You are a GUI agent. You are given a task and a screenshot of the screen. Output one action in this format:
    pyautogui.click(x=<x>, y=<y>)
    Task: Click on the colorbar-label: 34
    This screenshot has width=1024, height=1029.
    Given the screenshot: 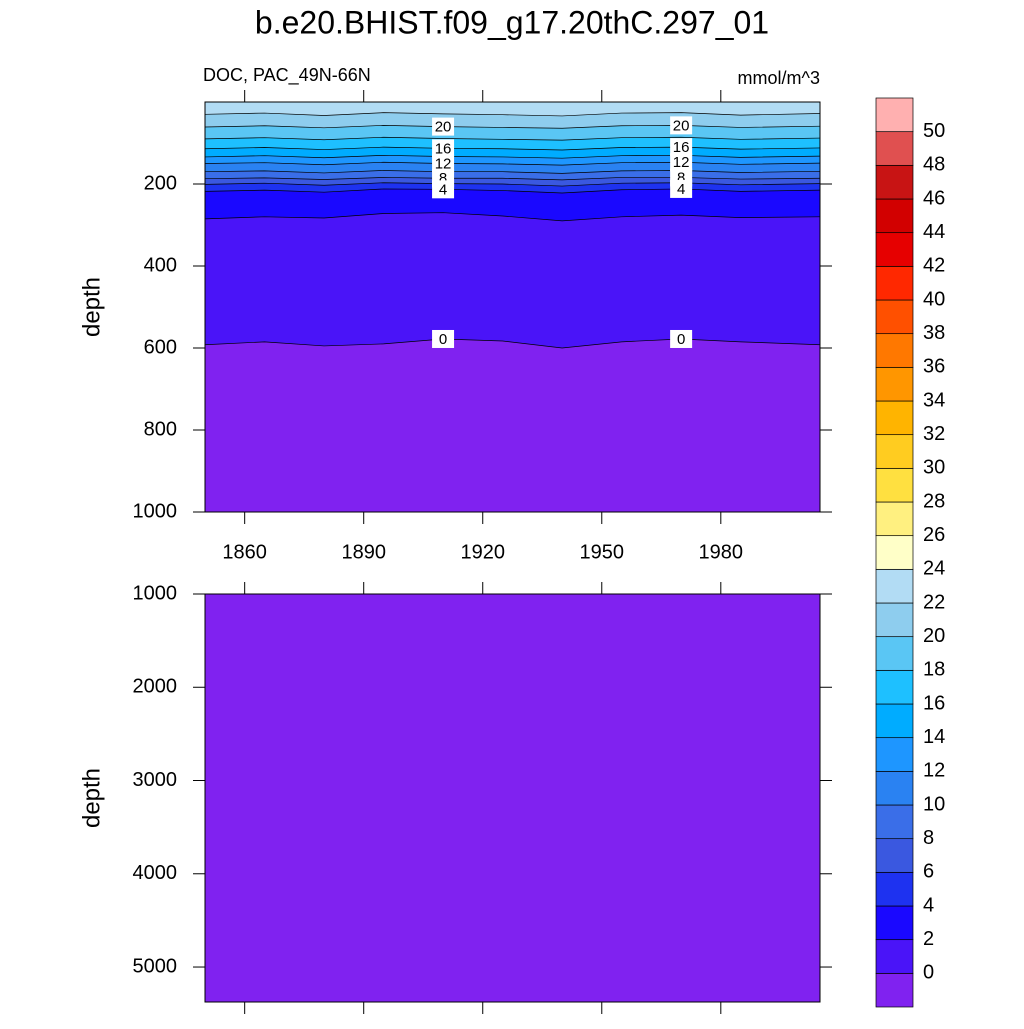 What is the action you would take?
    pyautogui.click(x=934, y=400)
    